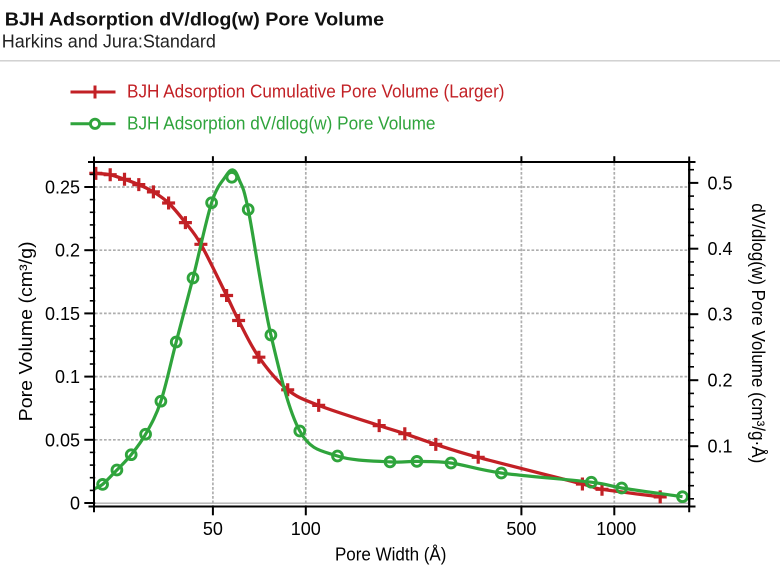  What do you see at coordinates (26, 331) in the screenshot?
I see `svg-text: Pore Volume (cm³/g)` at bounding box center [26, 331].